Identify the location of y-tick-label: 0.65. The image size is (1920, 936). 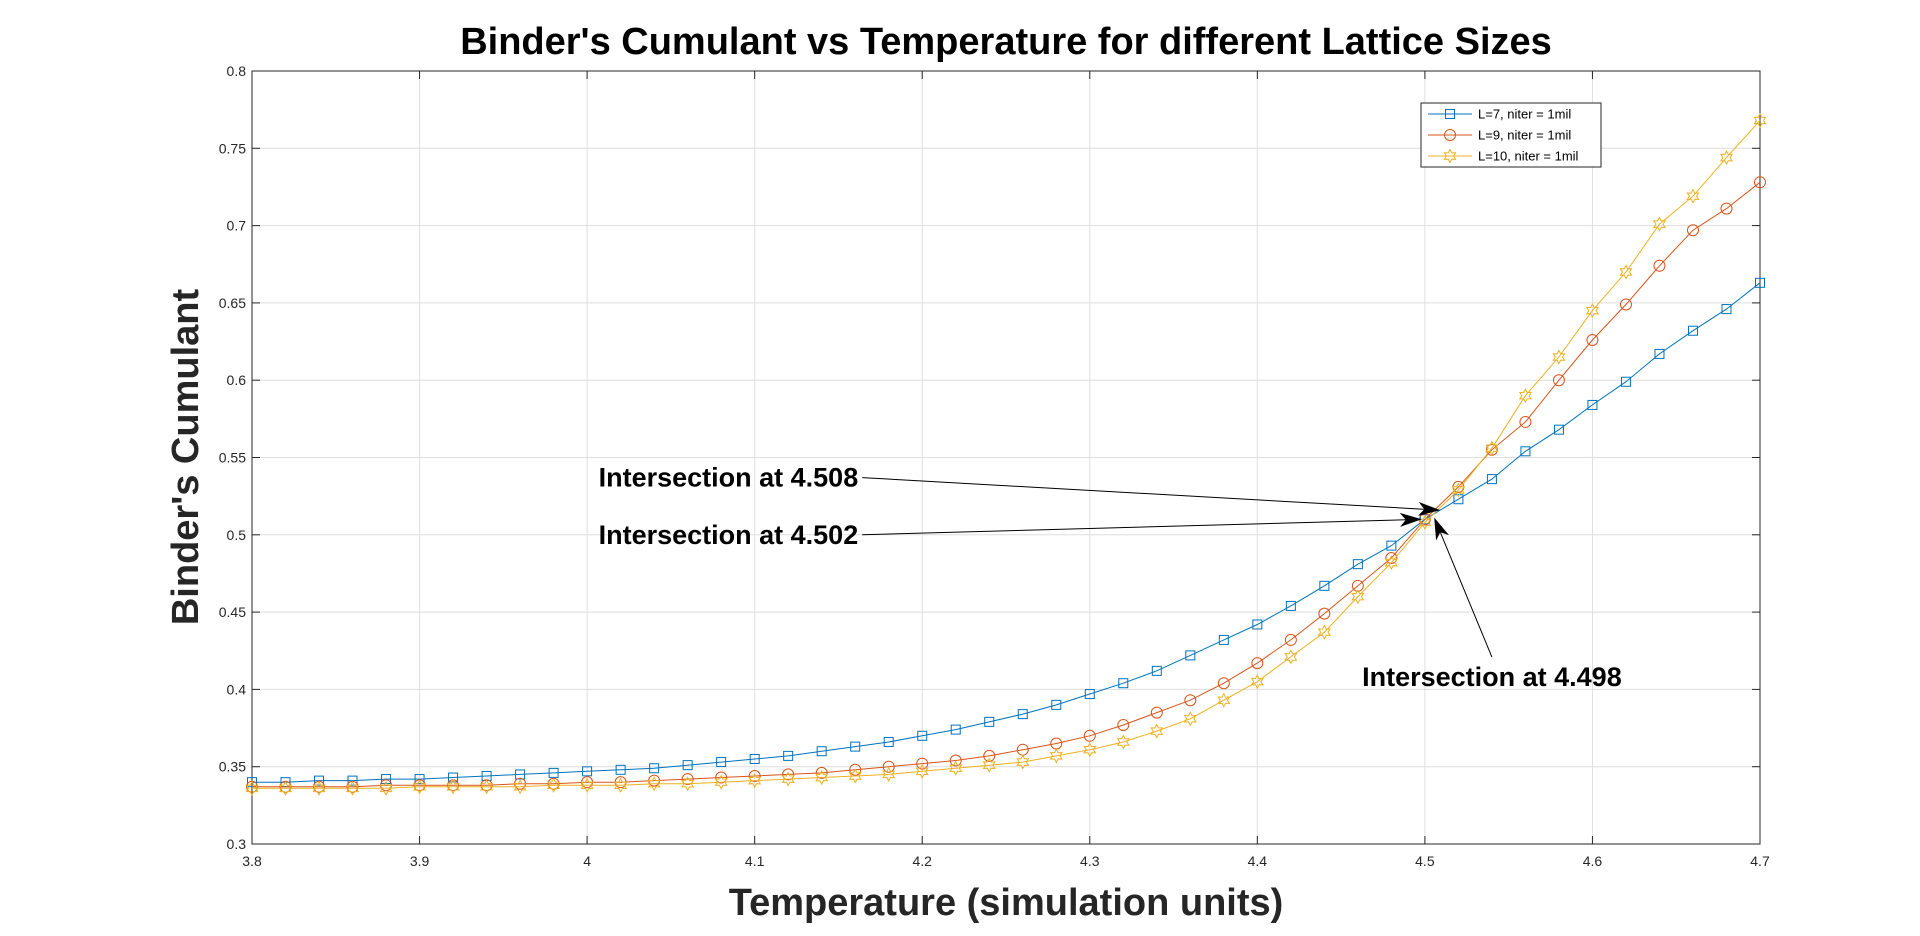
(232, 303).